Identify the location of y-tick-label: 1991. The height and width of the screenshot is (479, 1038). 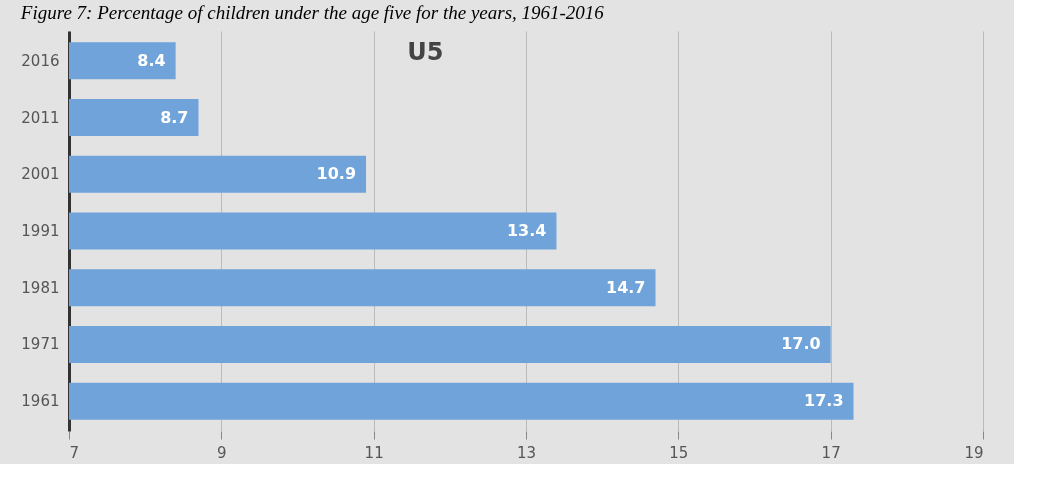
(40, 231).